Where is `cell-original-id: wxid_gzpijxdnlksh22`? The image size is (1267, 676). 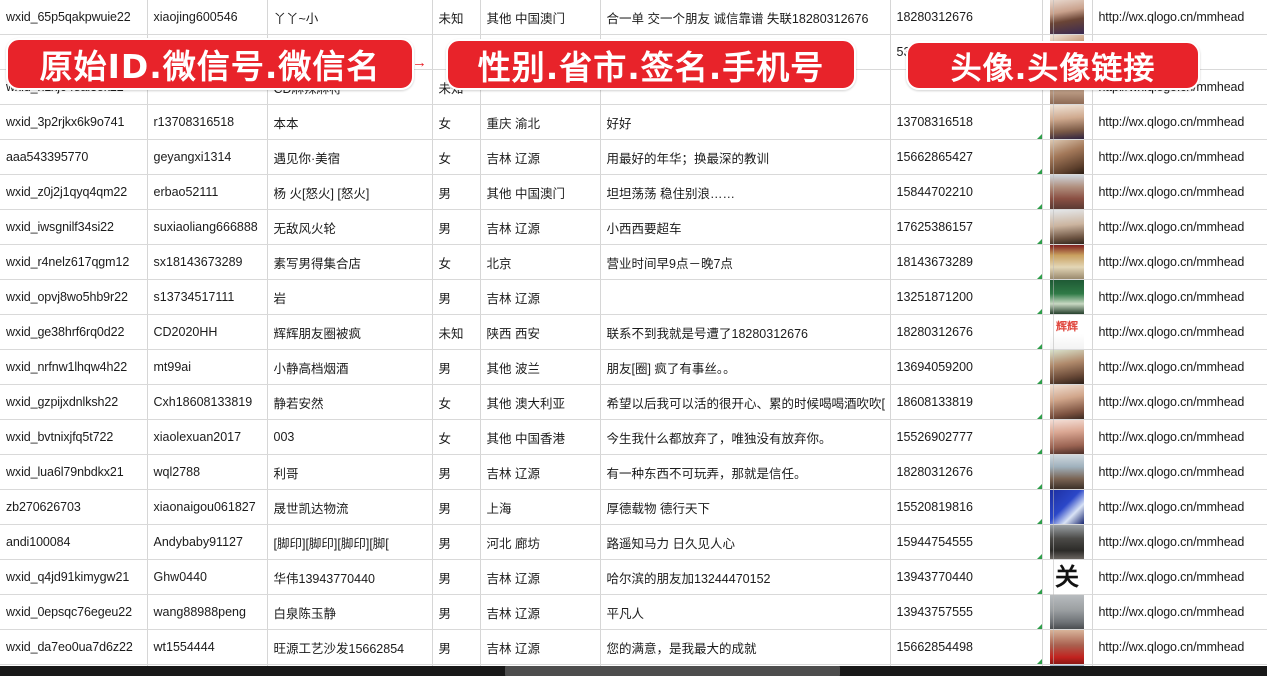 cell-original-id: wxid_gzpijxdnlksh22 is located at coordinates (74, 402).